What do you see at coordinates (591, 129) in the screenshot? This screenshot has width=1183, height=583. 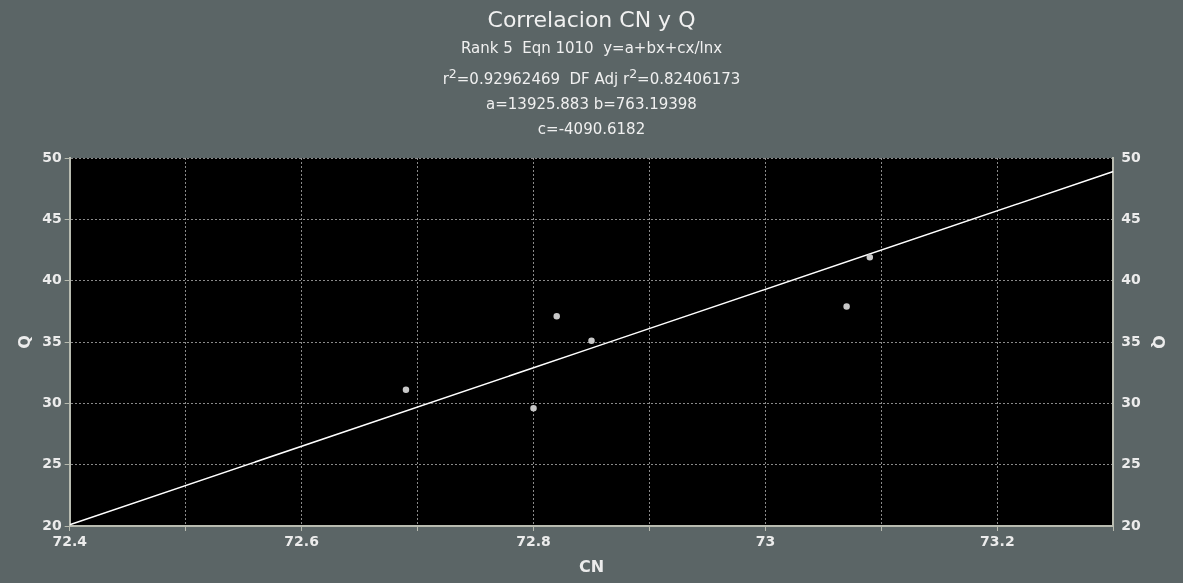 I see `text: c=-4090.6182` at bounding box center [591, 129].